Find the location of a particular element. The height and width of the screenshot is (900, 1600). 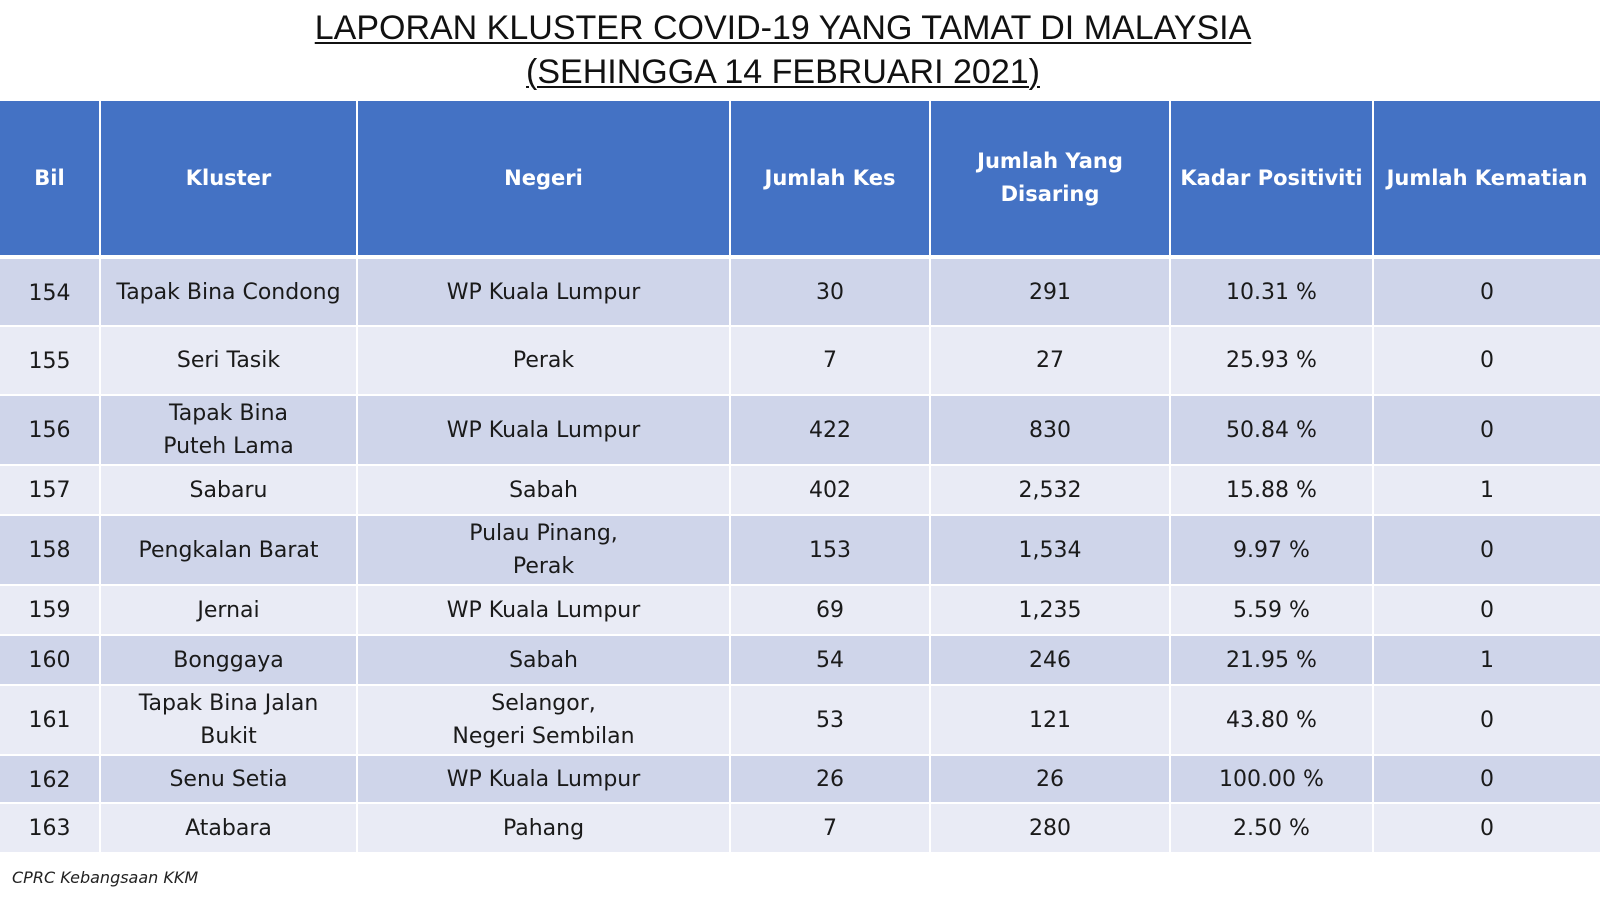

cell-kluster: Atabara is located at coordinates (229, 828).